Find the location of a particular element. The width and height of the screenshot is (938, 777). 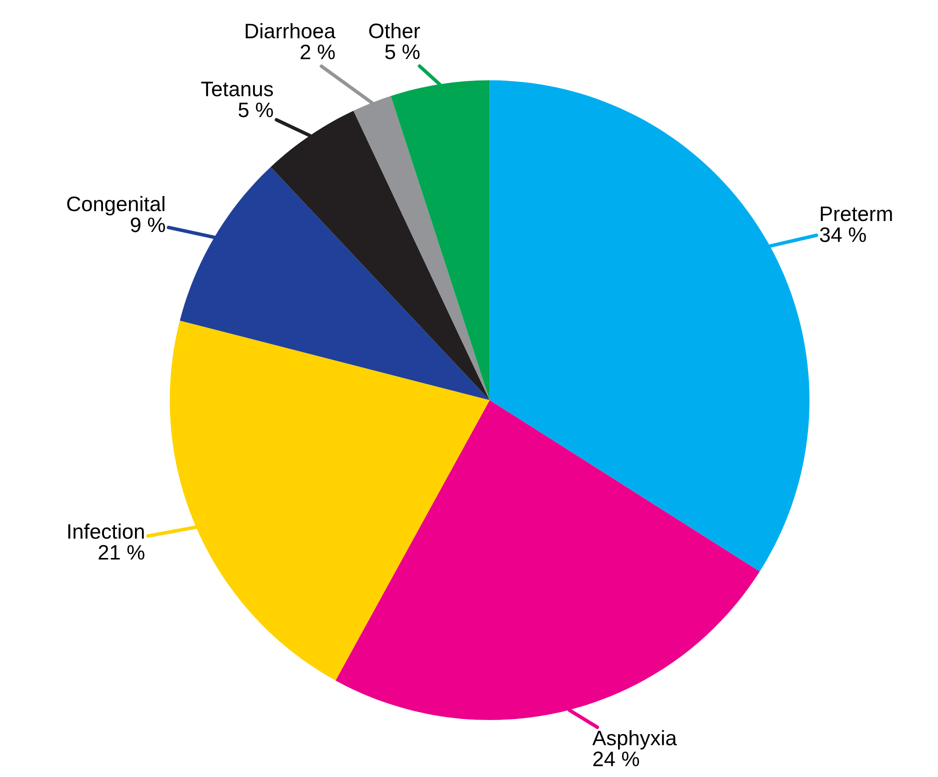

slice-label: Congenital is located at coordinates (115, 206).